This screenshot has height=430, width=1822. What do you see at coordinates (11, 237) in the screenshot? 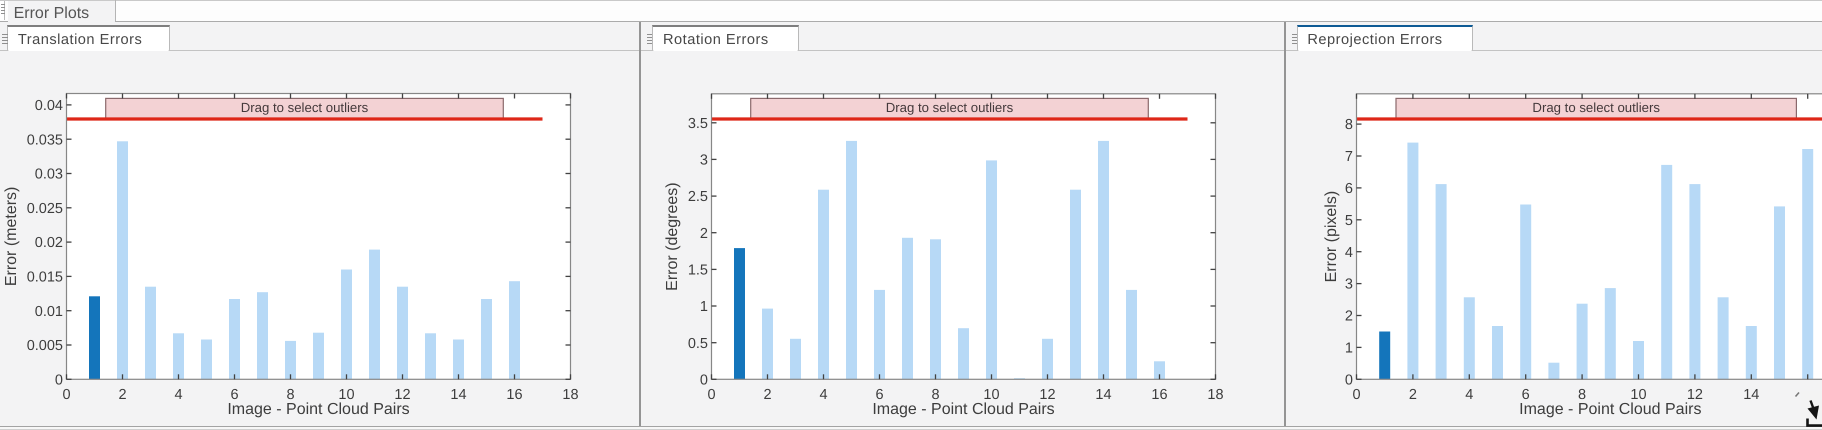
I see `svg-text: Error (meters)` at bounding box center [11, 237].